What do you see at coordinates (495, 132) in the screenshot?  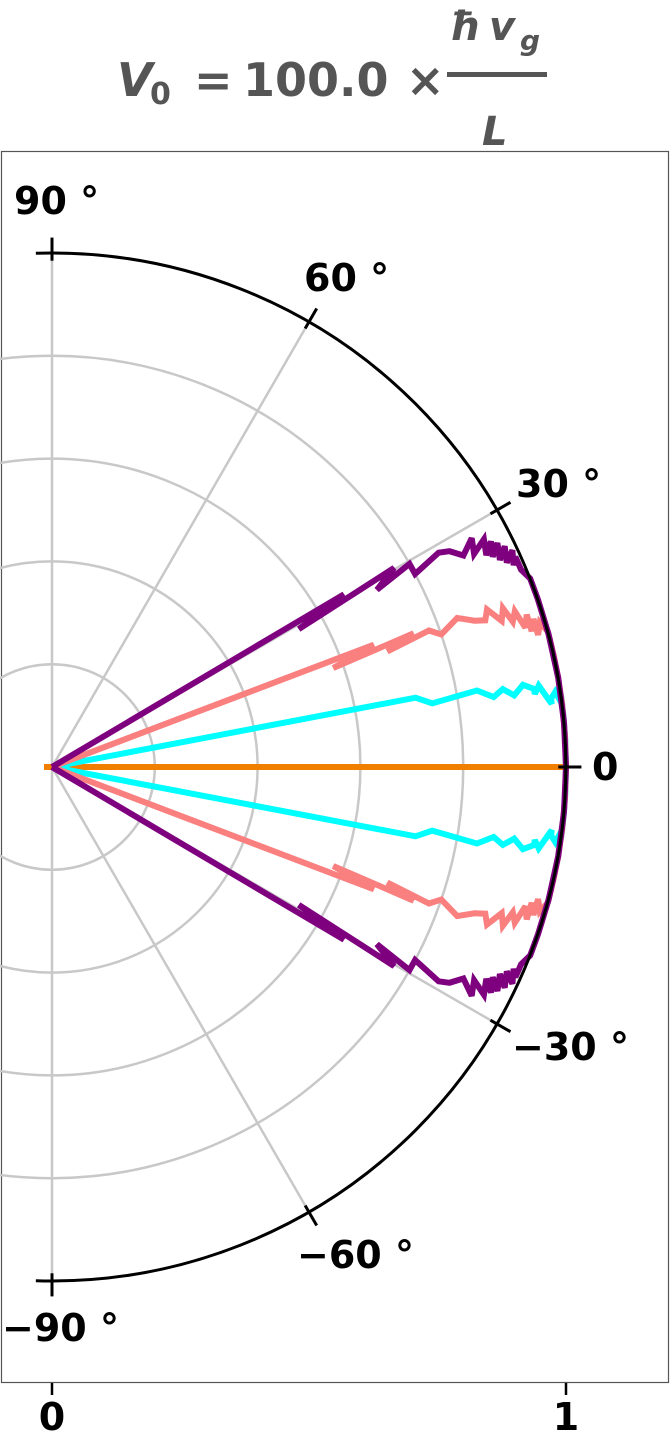 I see `title-denominator: L` at bounding box center [495, 132].